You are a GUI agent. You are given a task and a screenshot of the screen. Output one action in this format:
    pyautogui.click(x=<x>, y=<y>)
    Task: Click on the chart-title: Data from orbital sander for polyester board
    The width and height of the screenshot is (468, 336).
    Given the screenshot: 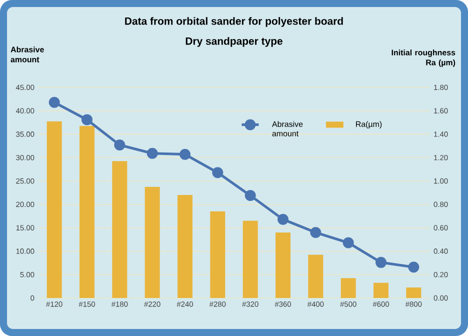 What is the action you would take?
    pyautogui.click(x=234, y=22)
    